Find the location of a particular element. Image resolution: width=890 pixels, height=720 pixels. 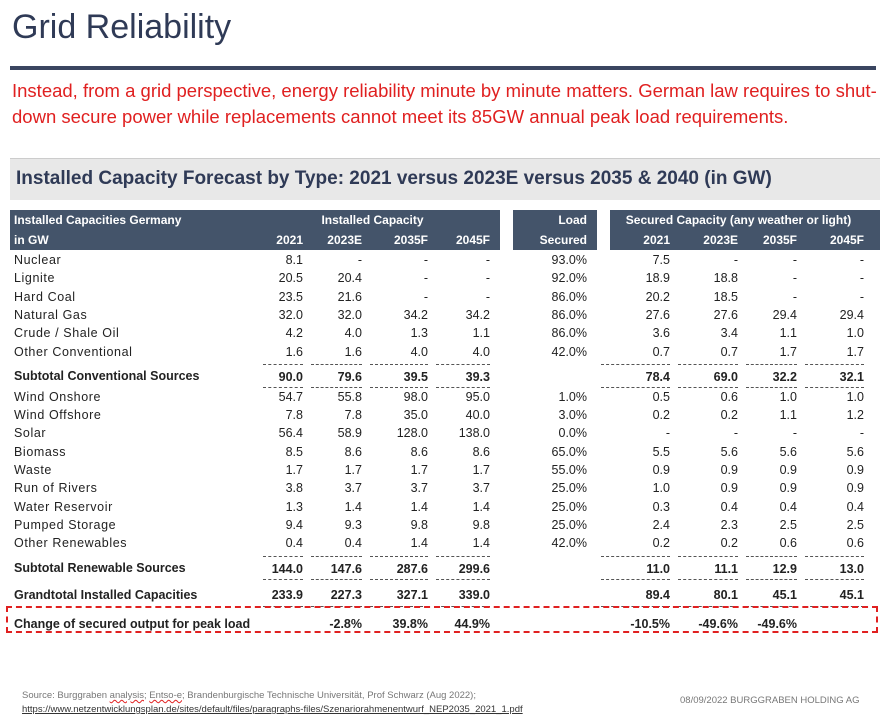

cell-value: 0.7 is located at coordinates (729, 351).